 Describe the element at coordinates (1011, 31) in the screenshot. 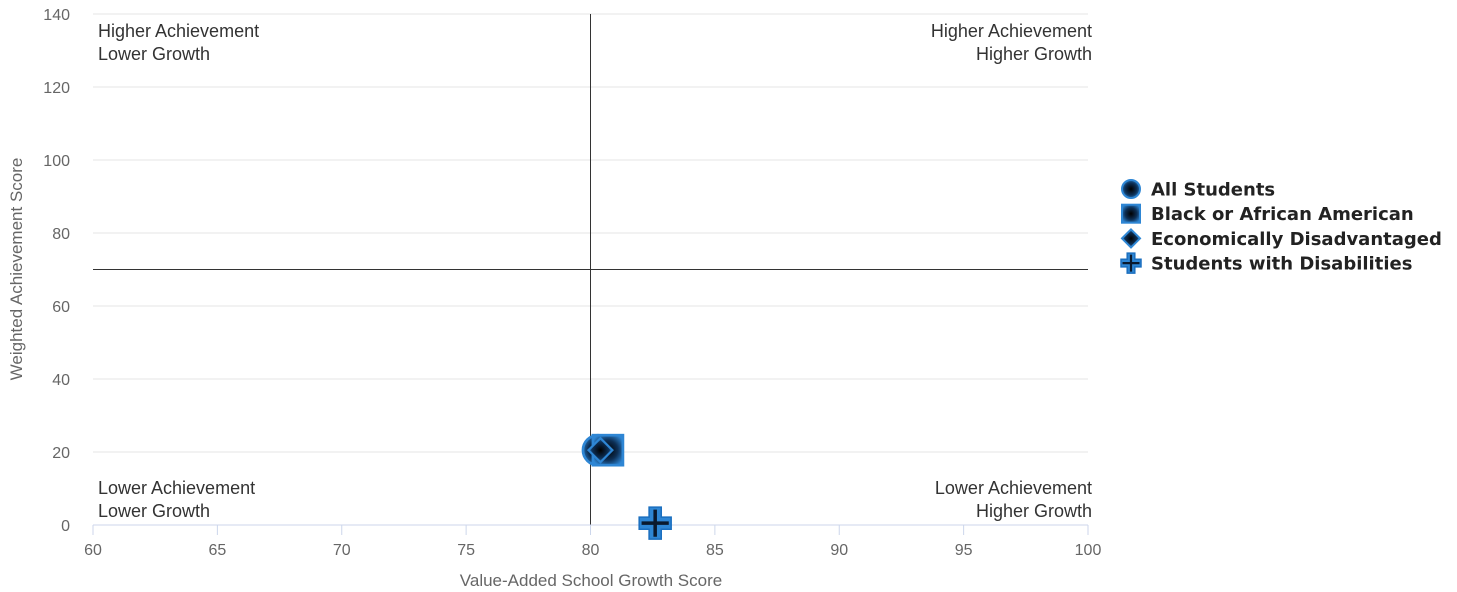

I see `quadrant-label-top-right: Higher Achievement` at that location.